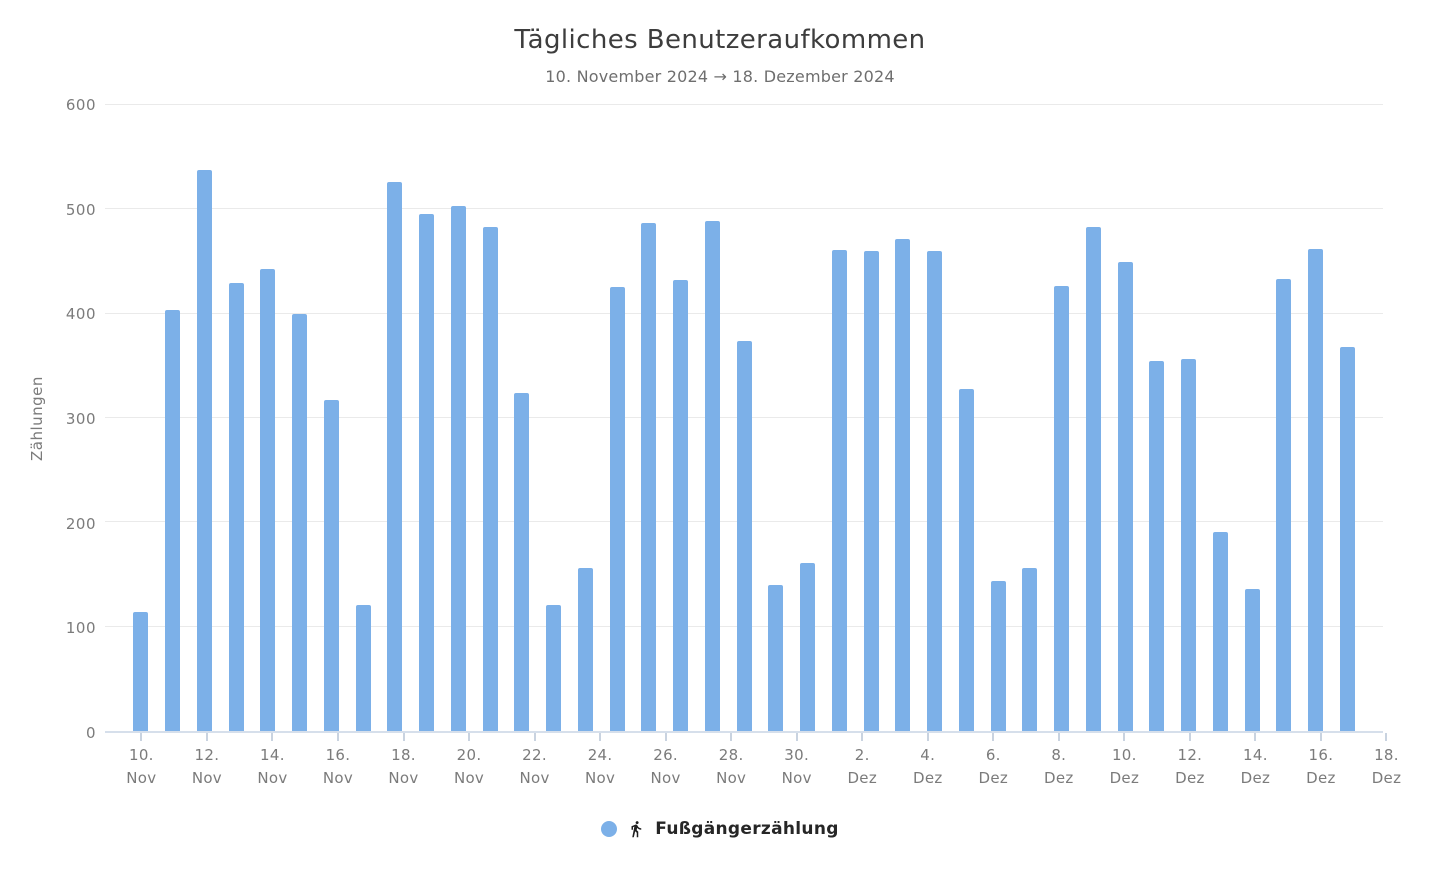 The height and width of the screenshot is (870, 1440). Describe the element at coordinates (744, 535) in the screenshot. I see `bar-29-nov` at that location.